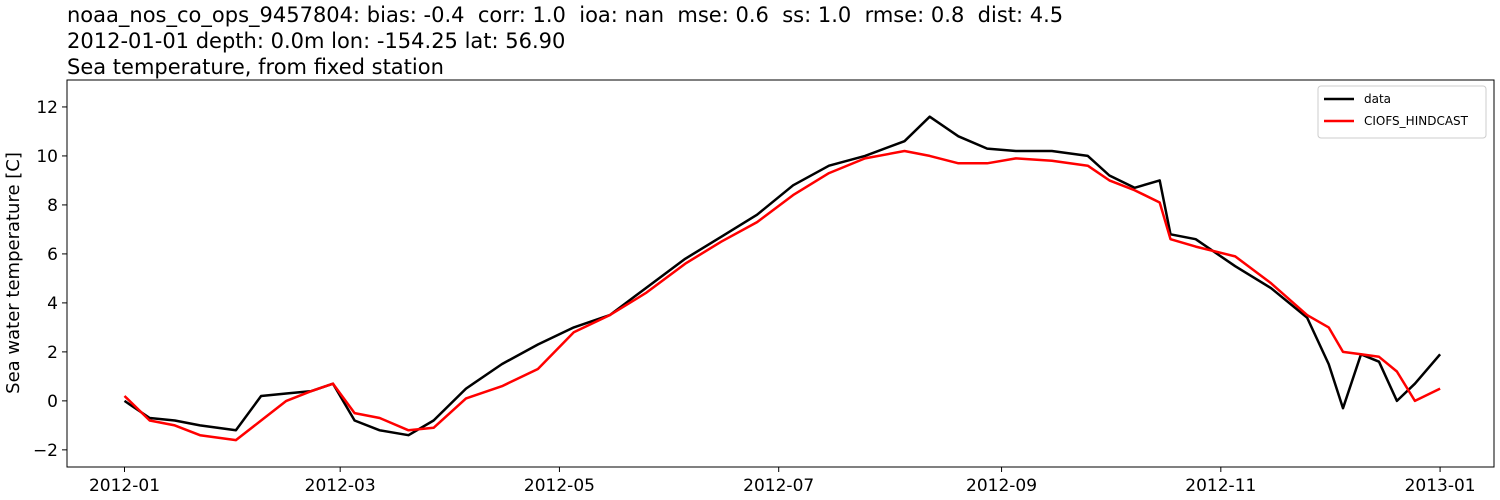 Image resolution: width=1500 pixels, height=500 pixels. What do you see at coordinates (1416, 121) in the screenshot?
I see `legend-label-ciofs-hindcast: CIOFS_HINDCAST` at bounding box center [1416, 121].